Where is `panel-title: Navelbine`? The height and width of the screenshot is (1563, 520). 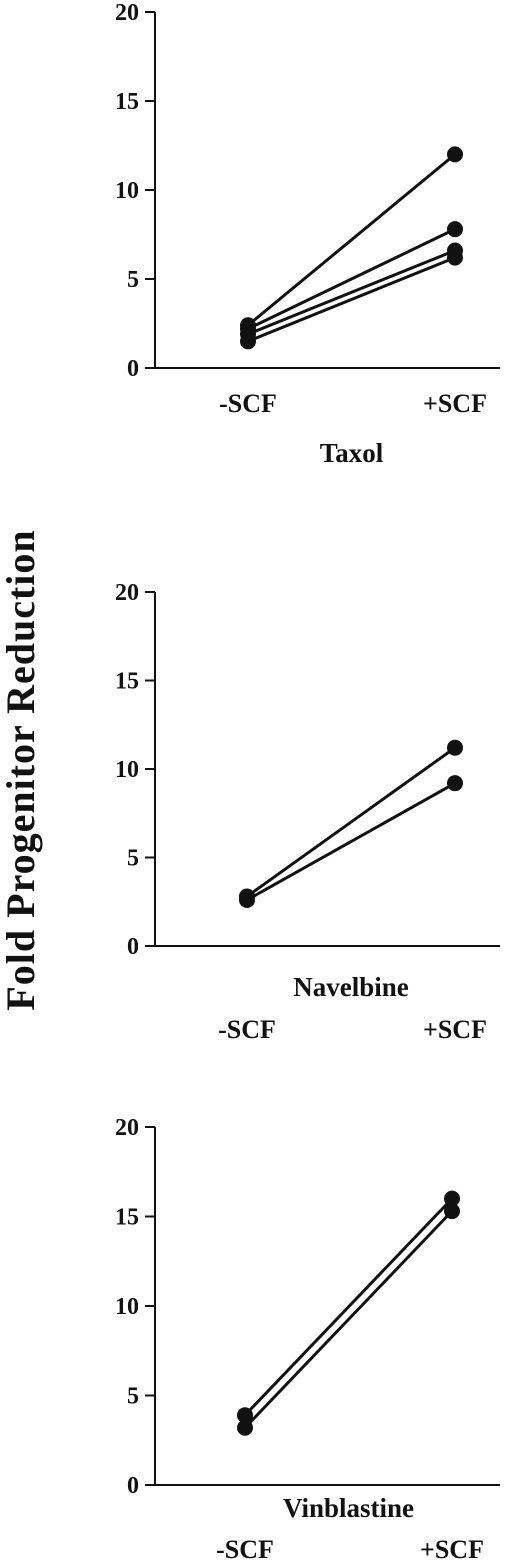
panel-title: Navelbine is located at coordinates (351, 987).